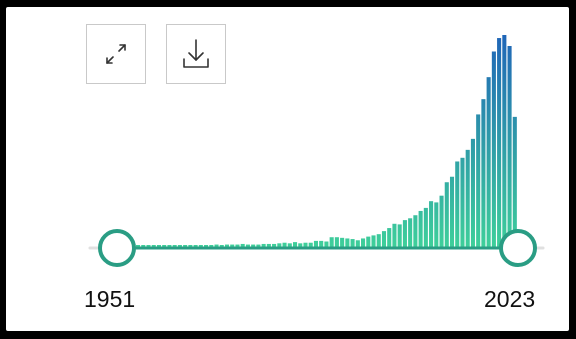  Describe the element at coordinates (138, 246) in the screenshot. I see `histogram-bar-1951` at that location.